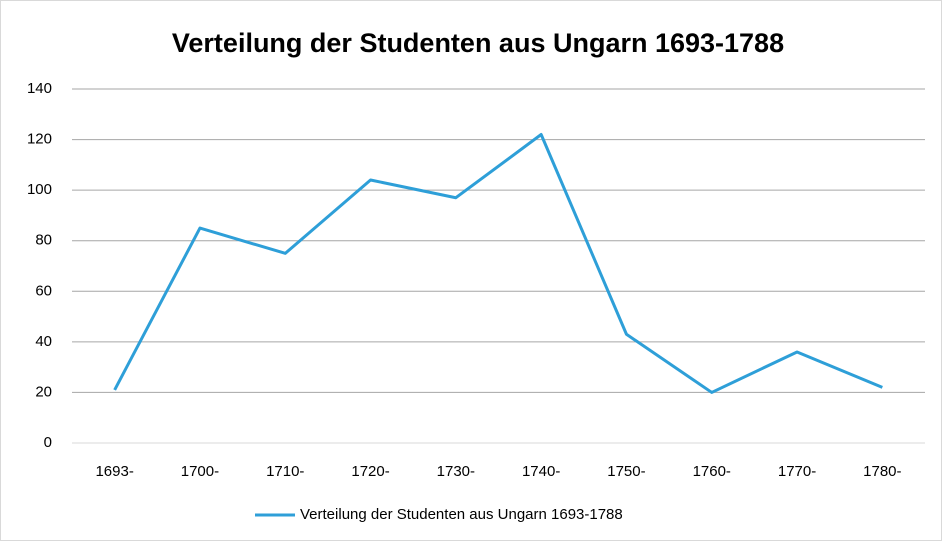  What do you see at coordinates (285, 471) in the screenshot?
I see `x-tick-label: 1710-` at bounding box center [285, 471].